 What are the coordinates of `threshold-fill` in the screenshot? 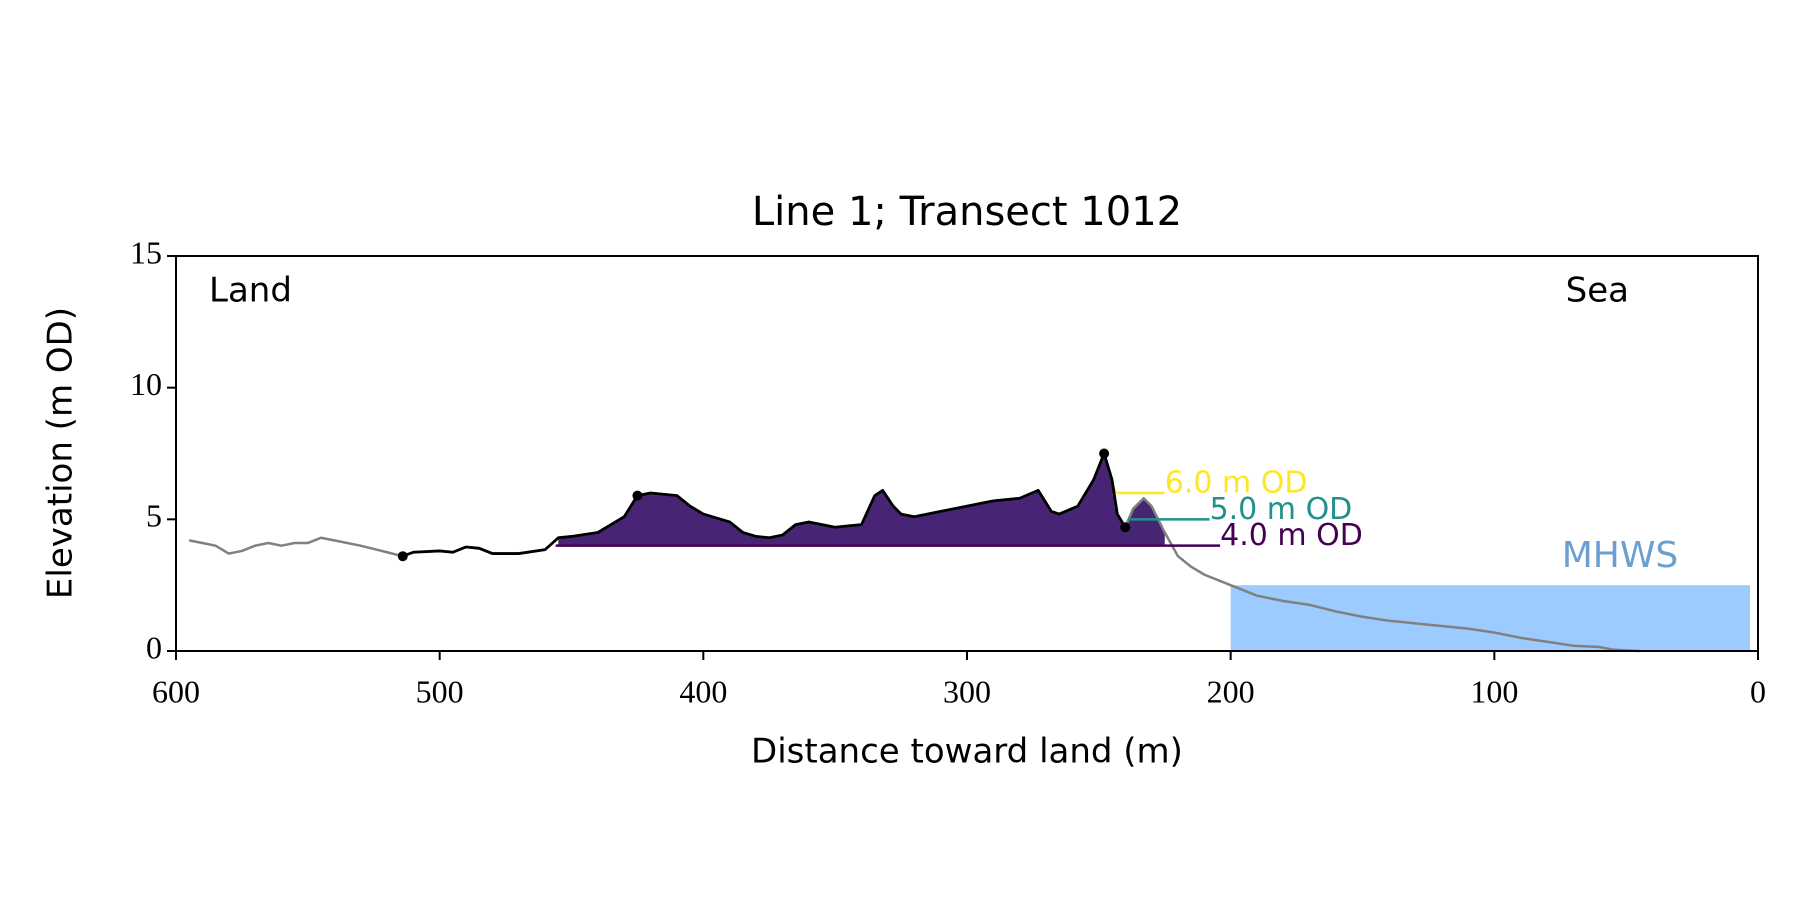 It's located at (861, 499).